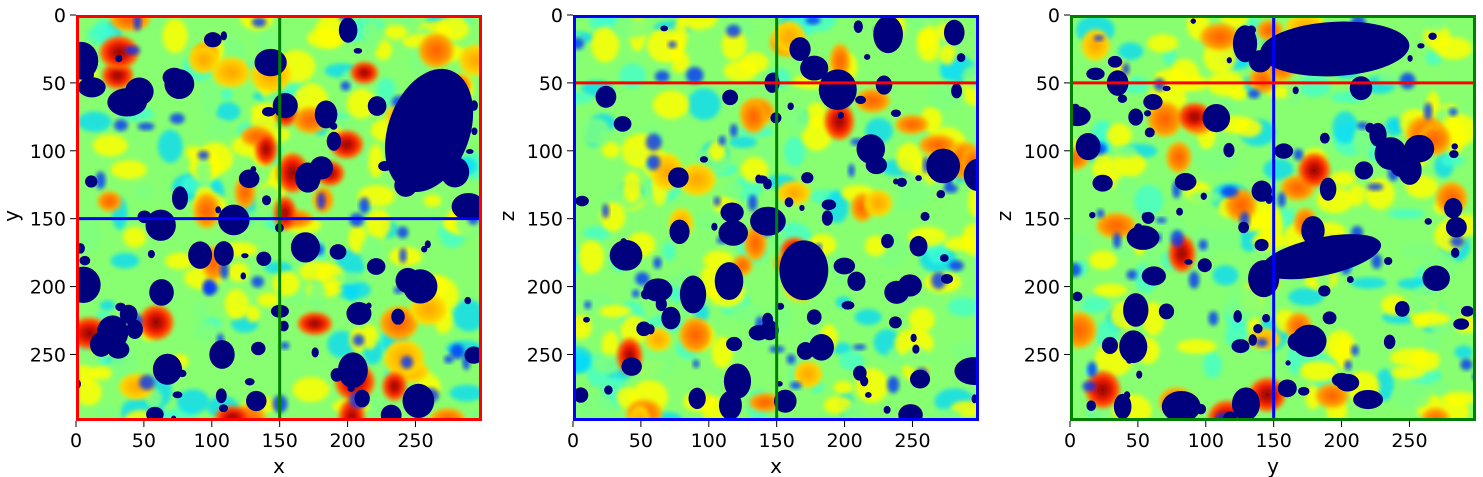 This screenshot has height=477, width=1483. Describe the element at coordinates (11, 216) in the screenshot. I see `y-axis-title: y` at that location.